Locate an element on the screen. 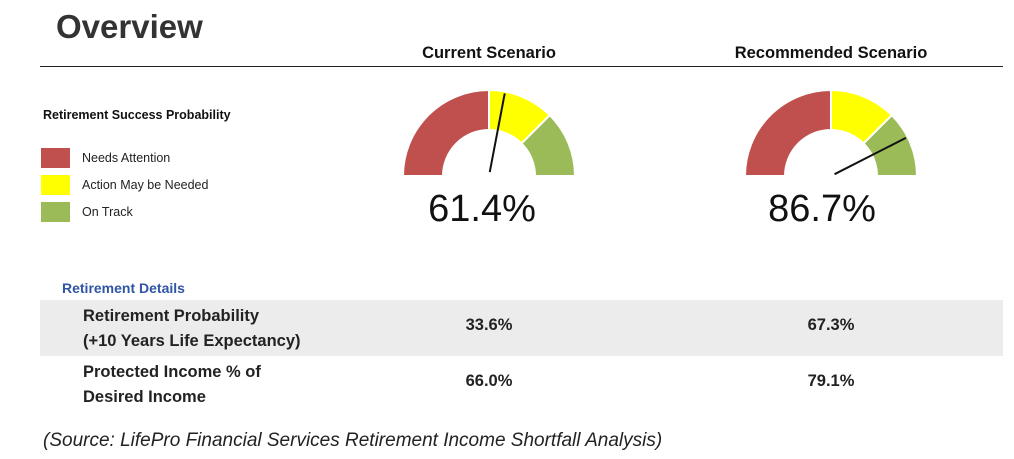  legend-swatch-action-needed is located at coordinates (55, 185).